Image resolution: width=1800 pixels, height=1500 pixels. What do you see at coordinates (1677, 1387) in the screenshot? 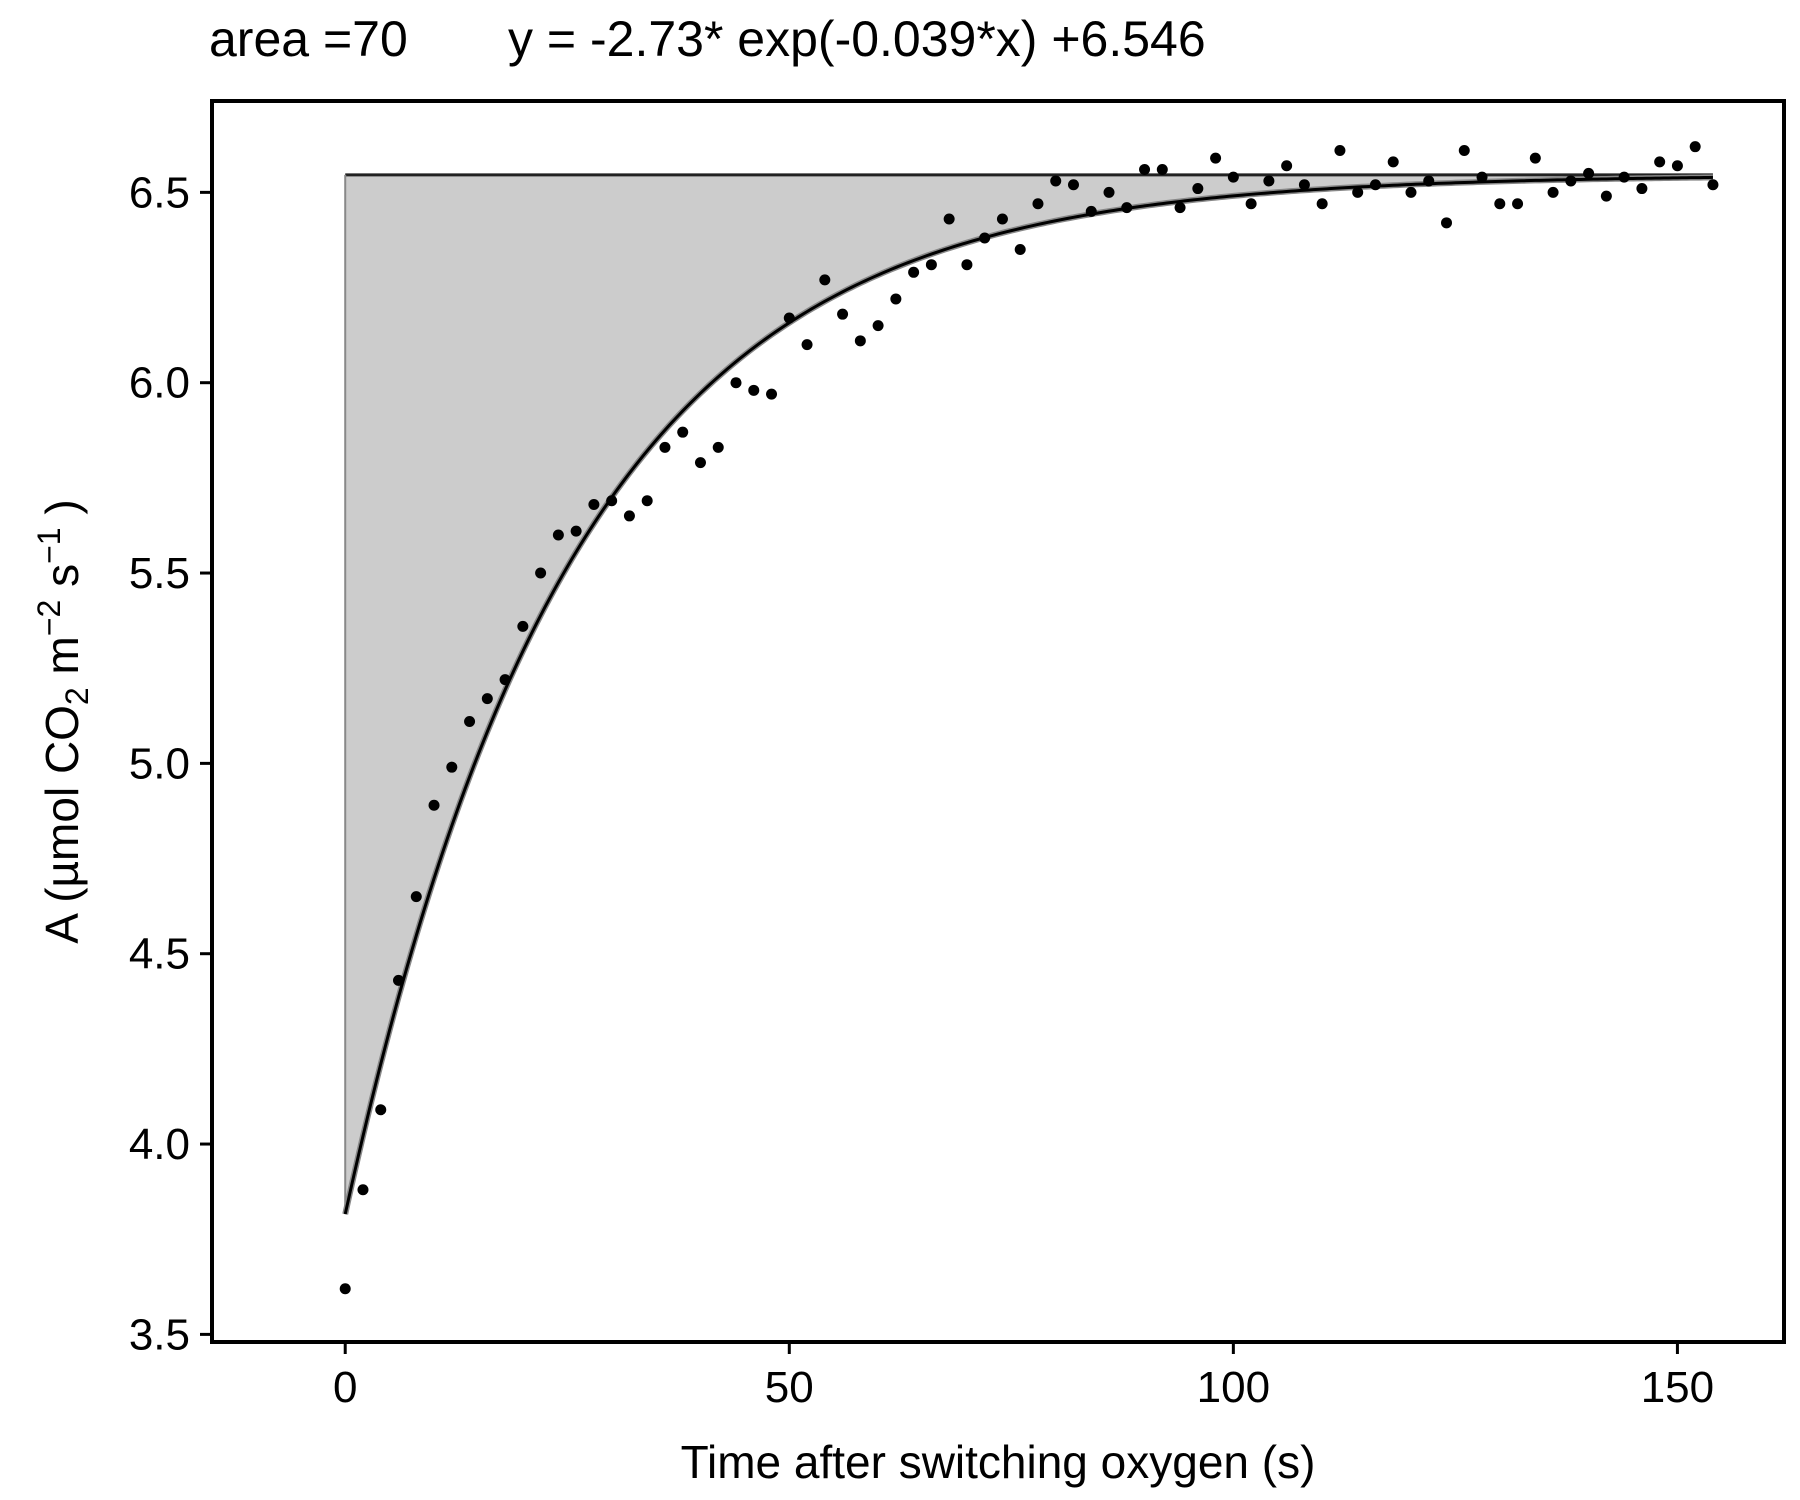
I see `x-tick-label: 150` at bounding box center [1677, 1387].